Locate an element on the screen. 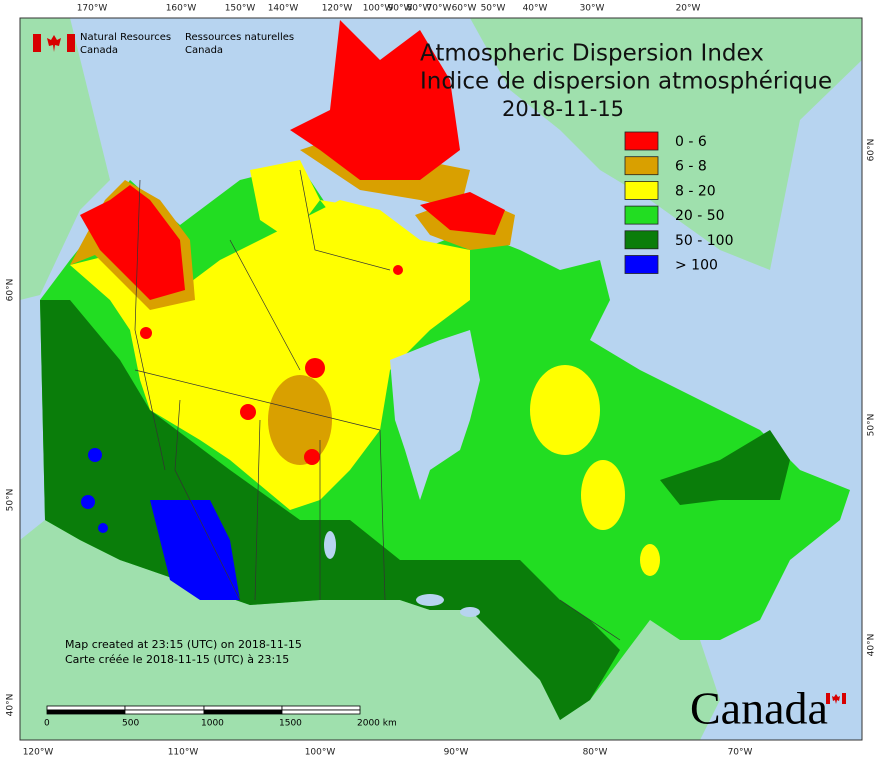  scale-label: 2000 km is located at coordinates (377, 724).